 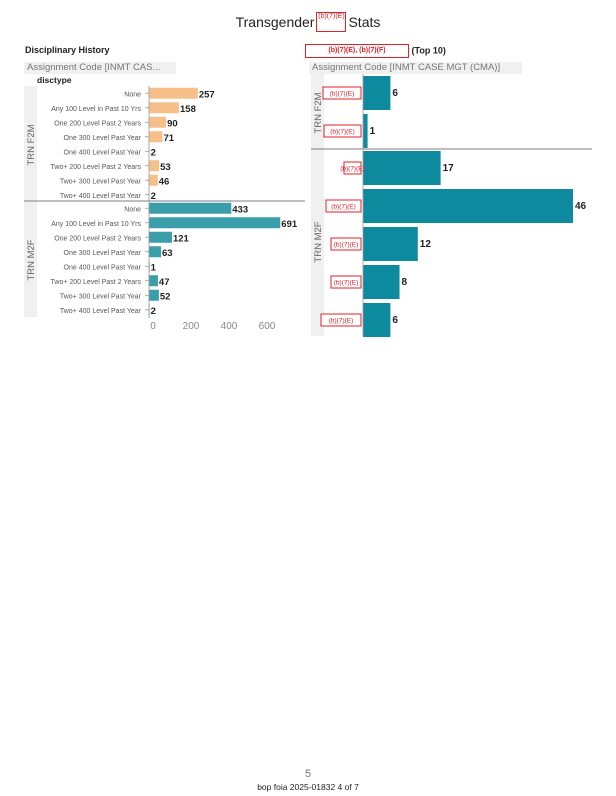 I want to click on x-tick-label: 600, so click(x=267, y=326).